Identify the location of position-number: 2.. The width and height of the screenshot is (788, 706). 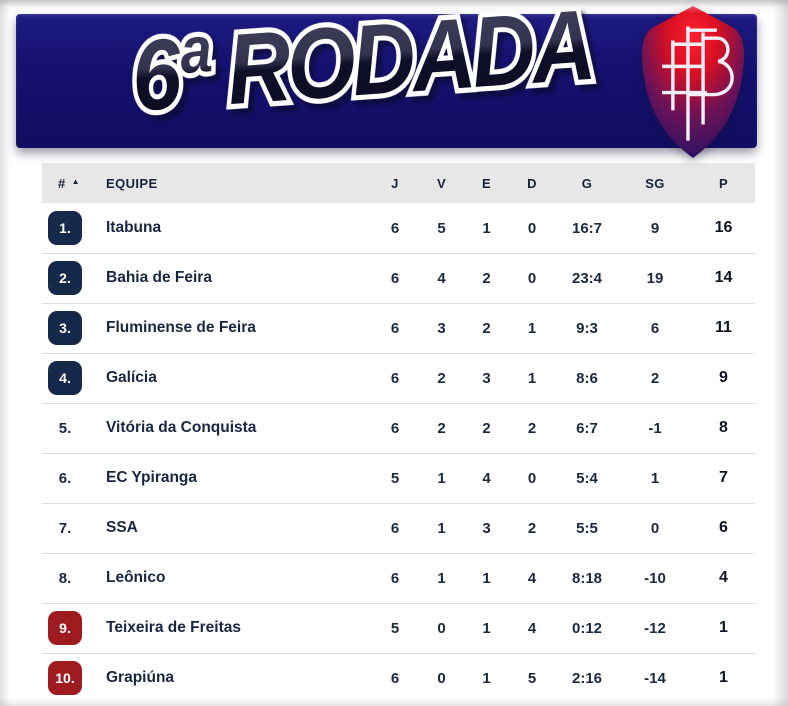
(65, 278).